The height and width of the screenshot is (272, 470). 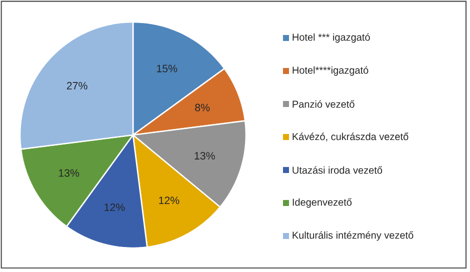 What do you see at coordinates (167, 68) in the screenshot?
I see `data-label: 15%` at bounding box center [167, 68].